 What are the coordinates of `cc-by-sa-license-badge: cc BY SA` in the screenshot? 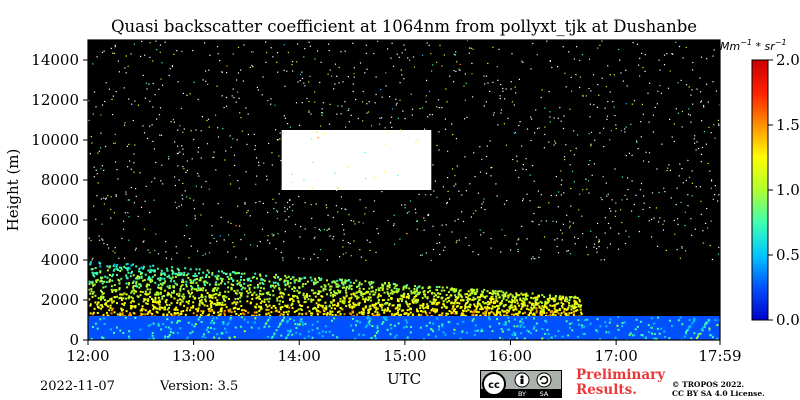 It's located at (521, 384).